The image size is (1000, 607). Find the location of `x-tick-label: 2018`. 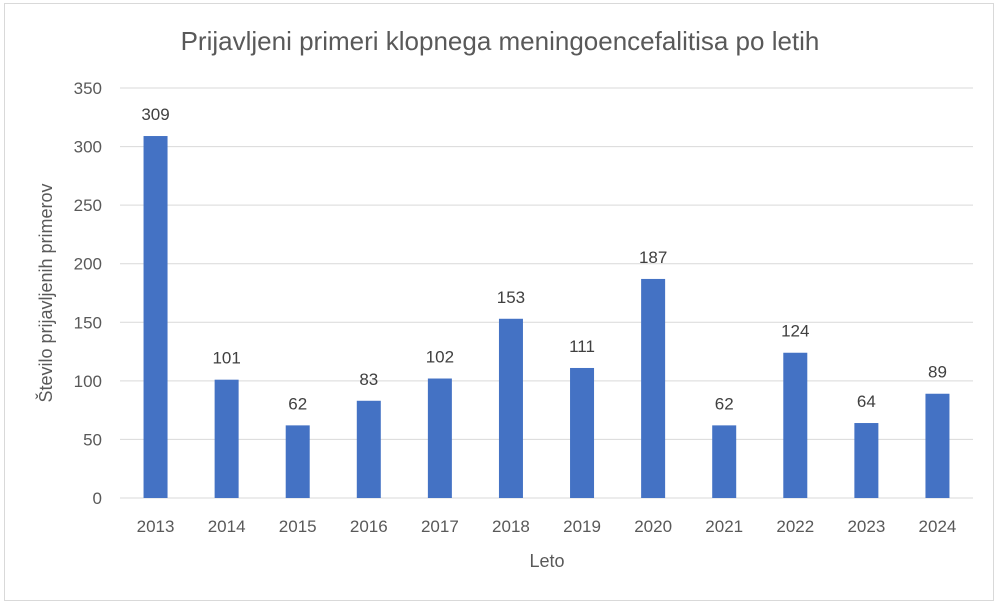

x-tick-label: 2018 is located at coordinates (511, 526).